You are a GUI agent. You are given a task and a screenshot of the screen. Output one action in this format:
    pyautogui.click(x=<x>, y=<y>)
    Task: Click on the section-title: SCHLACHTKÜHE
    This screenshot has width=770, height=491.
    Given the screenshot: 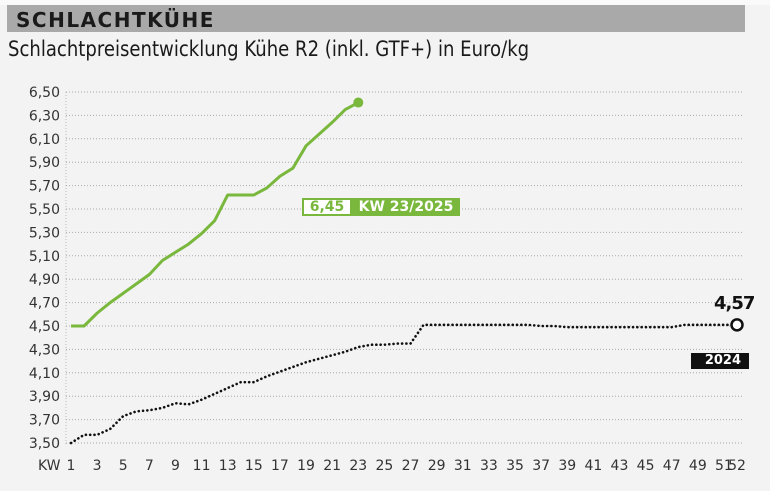 What is the action you would take?
    pyautogui.click(x=115, y=20)
    